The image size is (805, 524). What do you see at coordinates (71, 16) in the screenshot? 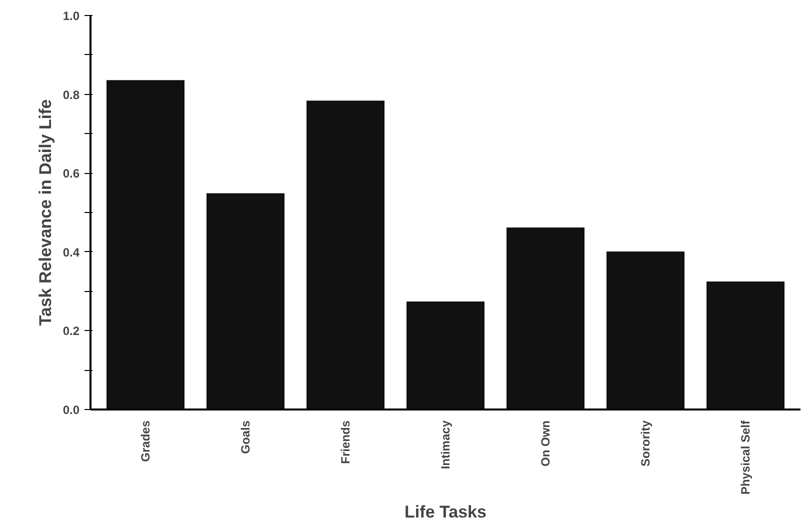
I see `y-tick-label: 1.0` at bounding box center [71, 16].